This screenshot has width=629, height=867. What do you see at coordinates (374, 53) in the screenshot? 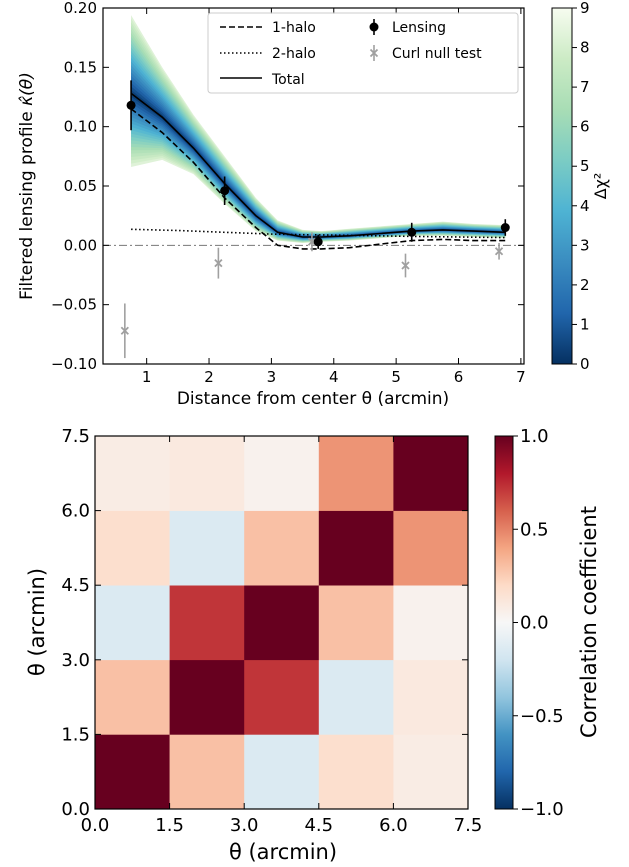
I see `legend-key-curl-cross` at bounding box center [374, 53].